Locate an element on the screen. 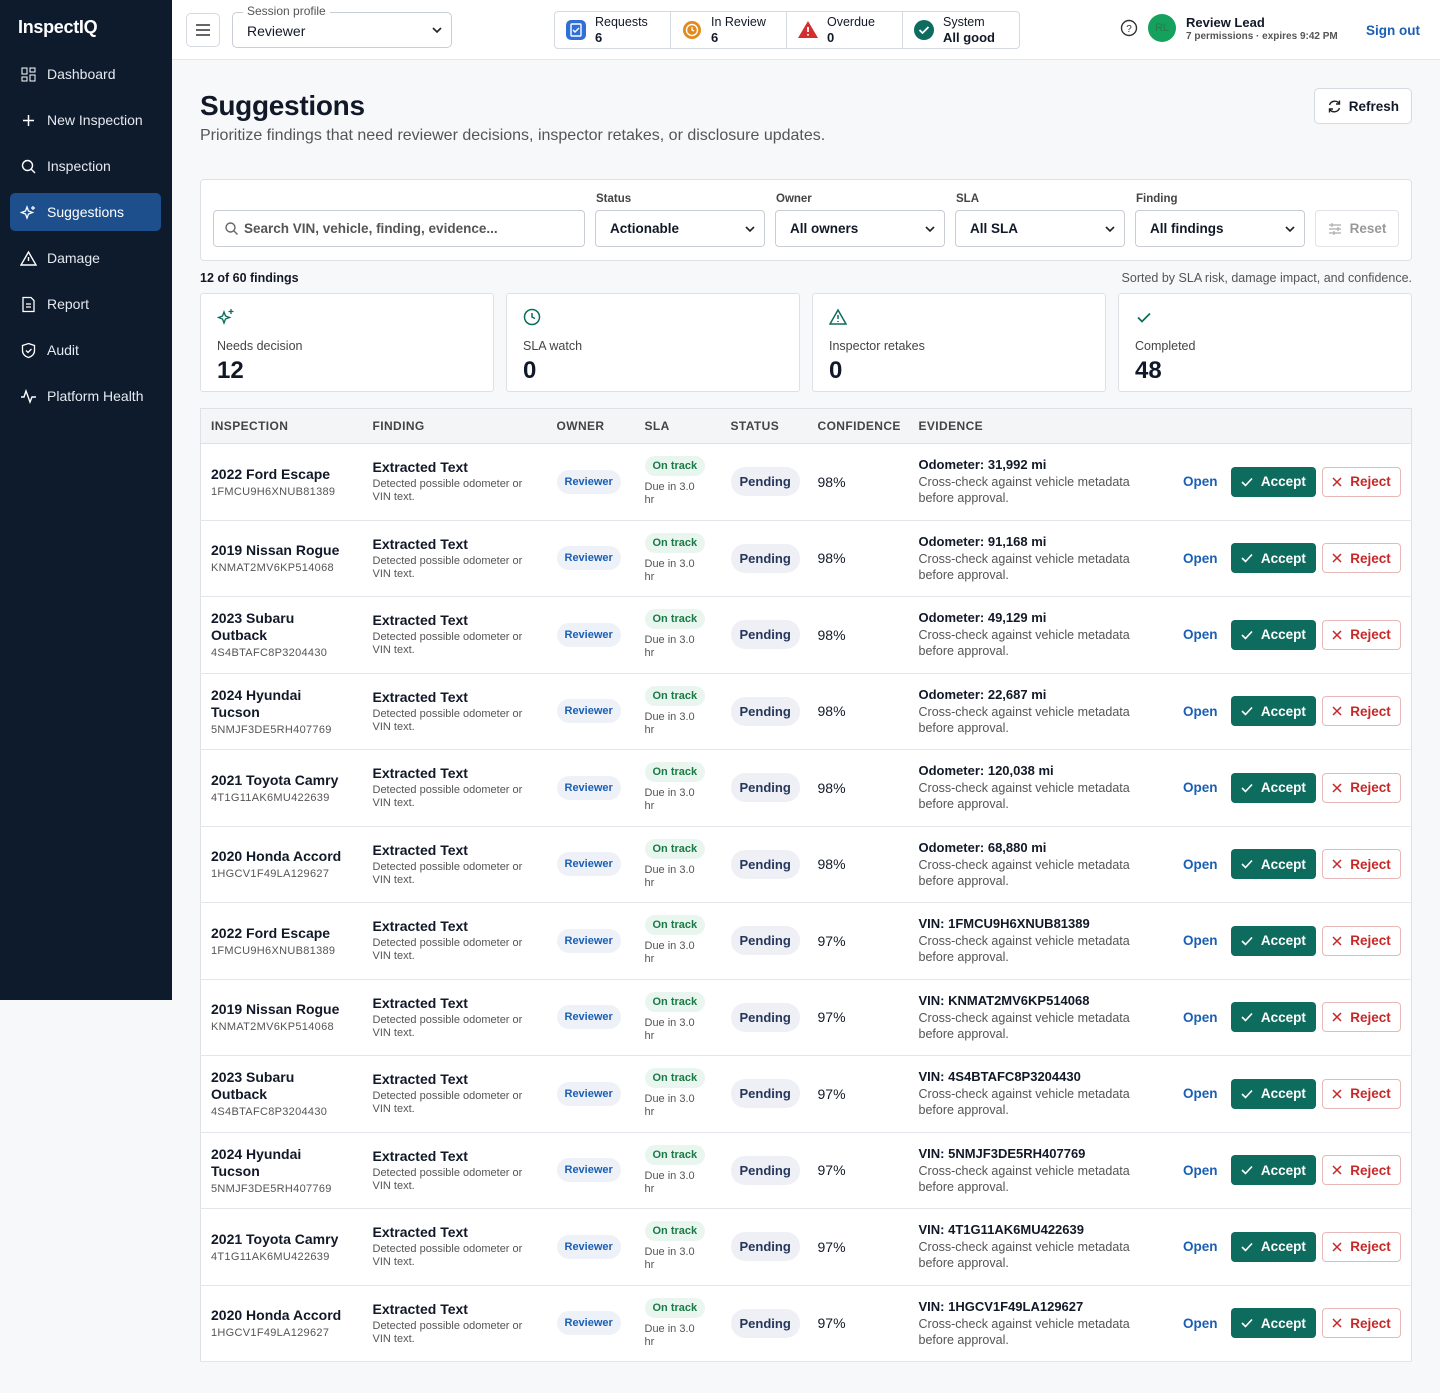  column-header: INSPECTION is located at coordinates (281, 426).